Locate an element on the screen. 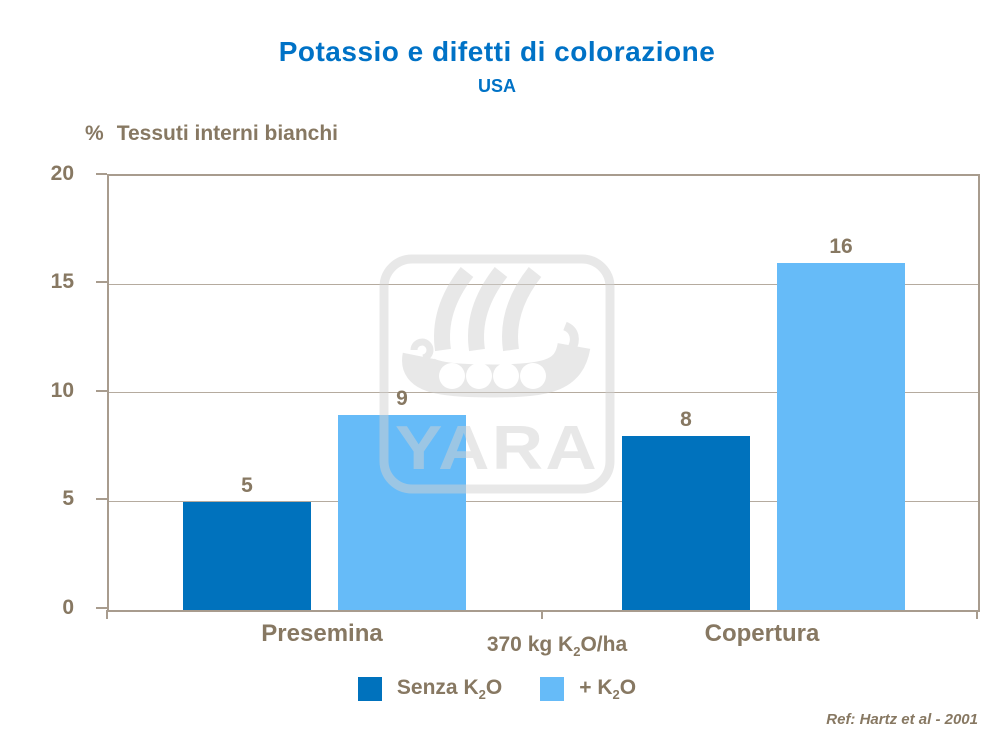 This screenshot has height=744, width=994. bar-presemina-piu-k2o: 9 is located at coordinates (402, 498).